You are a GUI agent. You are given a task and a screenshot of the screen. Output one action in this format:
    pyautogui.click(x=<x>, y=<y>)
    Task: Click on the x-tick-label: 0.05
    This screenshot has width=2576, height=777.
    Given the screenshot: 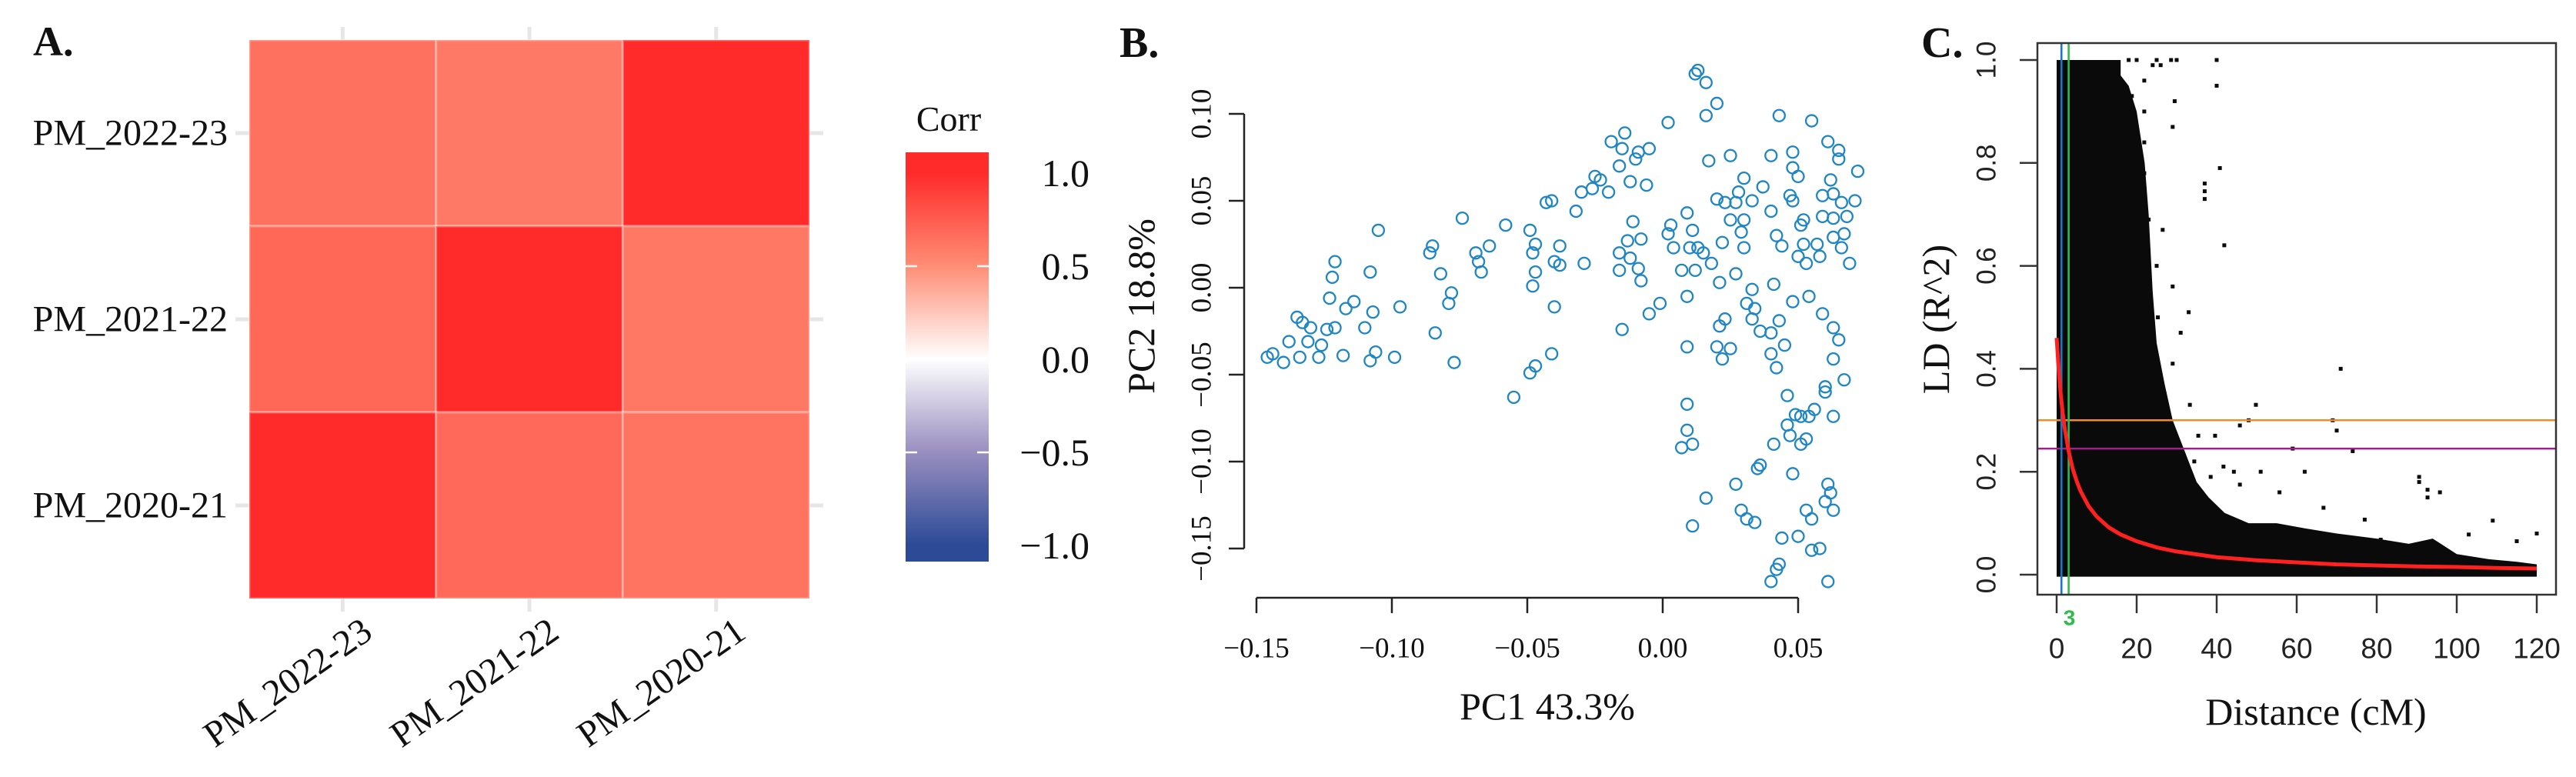 What is the action you would take?
    pyautogui.click(x=1799, y=649)
    